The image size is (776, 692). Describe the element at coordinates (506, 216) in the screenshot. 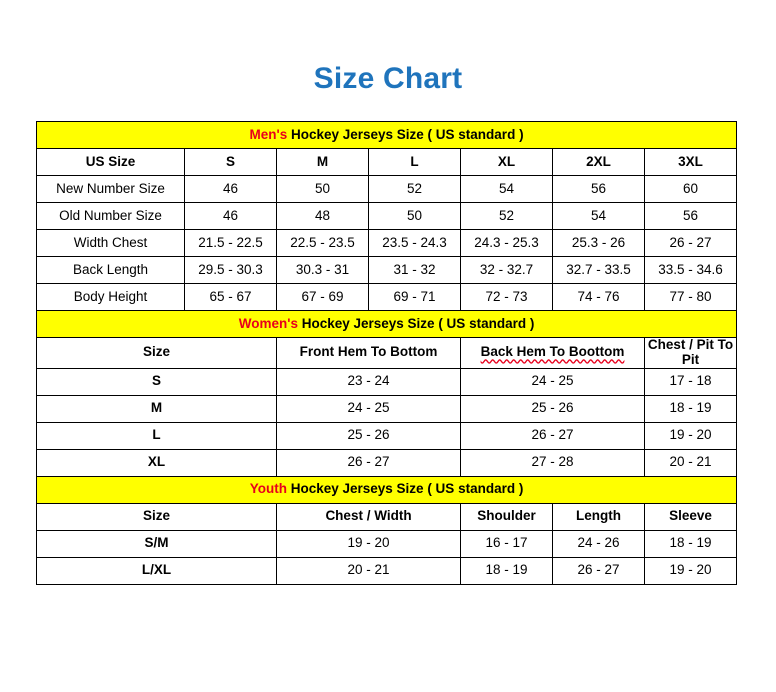

I see `measurement-cell: 52` at that location.